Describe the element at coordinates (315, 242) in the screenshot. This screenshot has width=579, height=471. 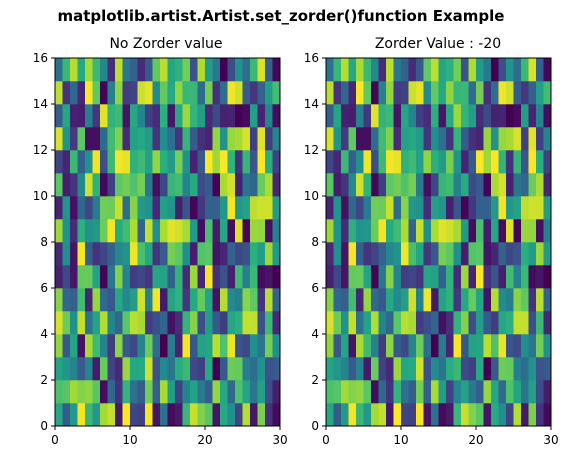
I see `axes-right-yticks: 0 2 4 6 8 10 12 14 16` at that location.